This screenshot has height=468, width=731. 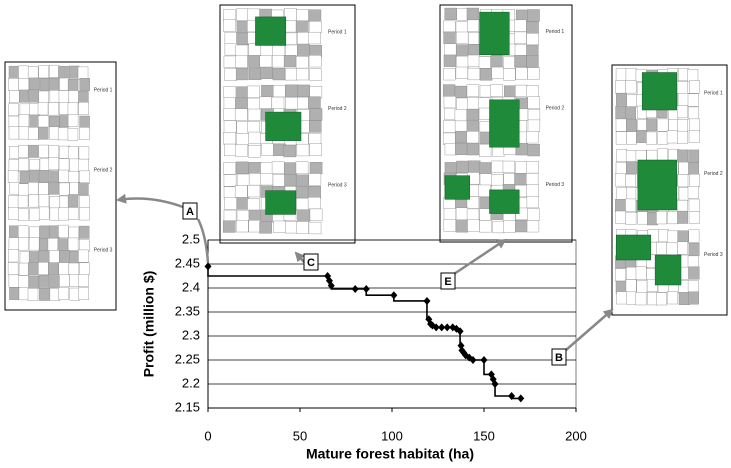 I want to click on y-tick-label: 2.25, so click(x=187, y=358).